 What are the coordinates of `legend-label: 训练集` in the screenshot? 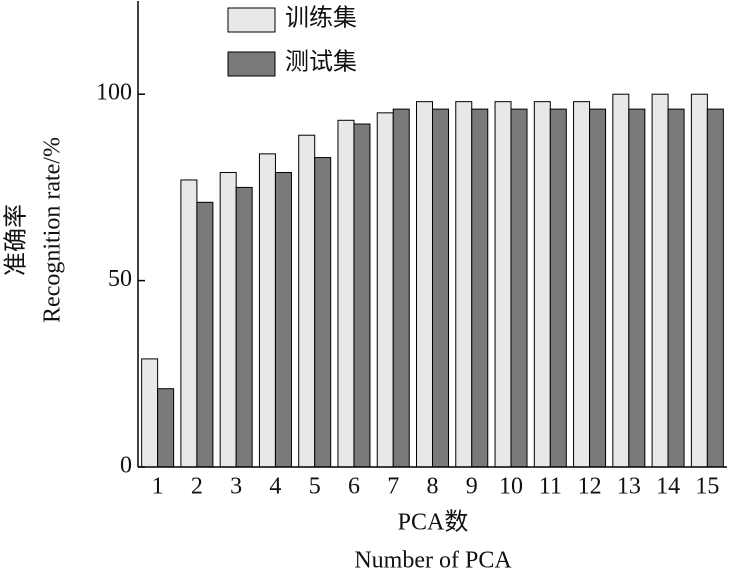 It's located at (321, 18).